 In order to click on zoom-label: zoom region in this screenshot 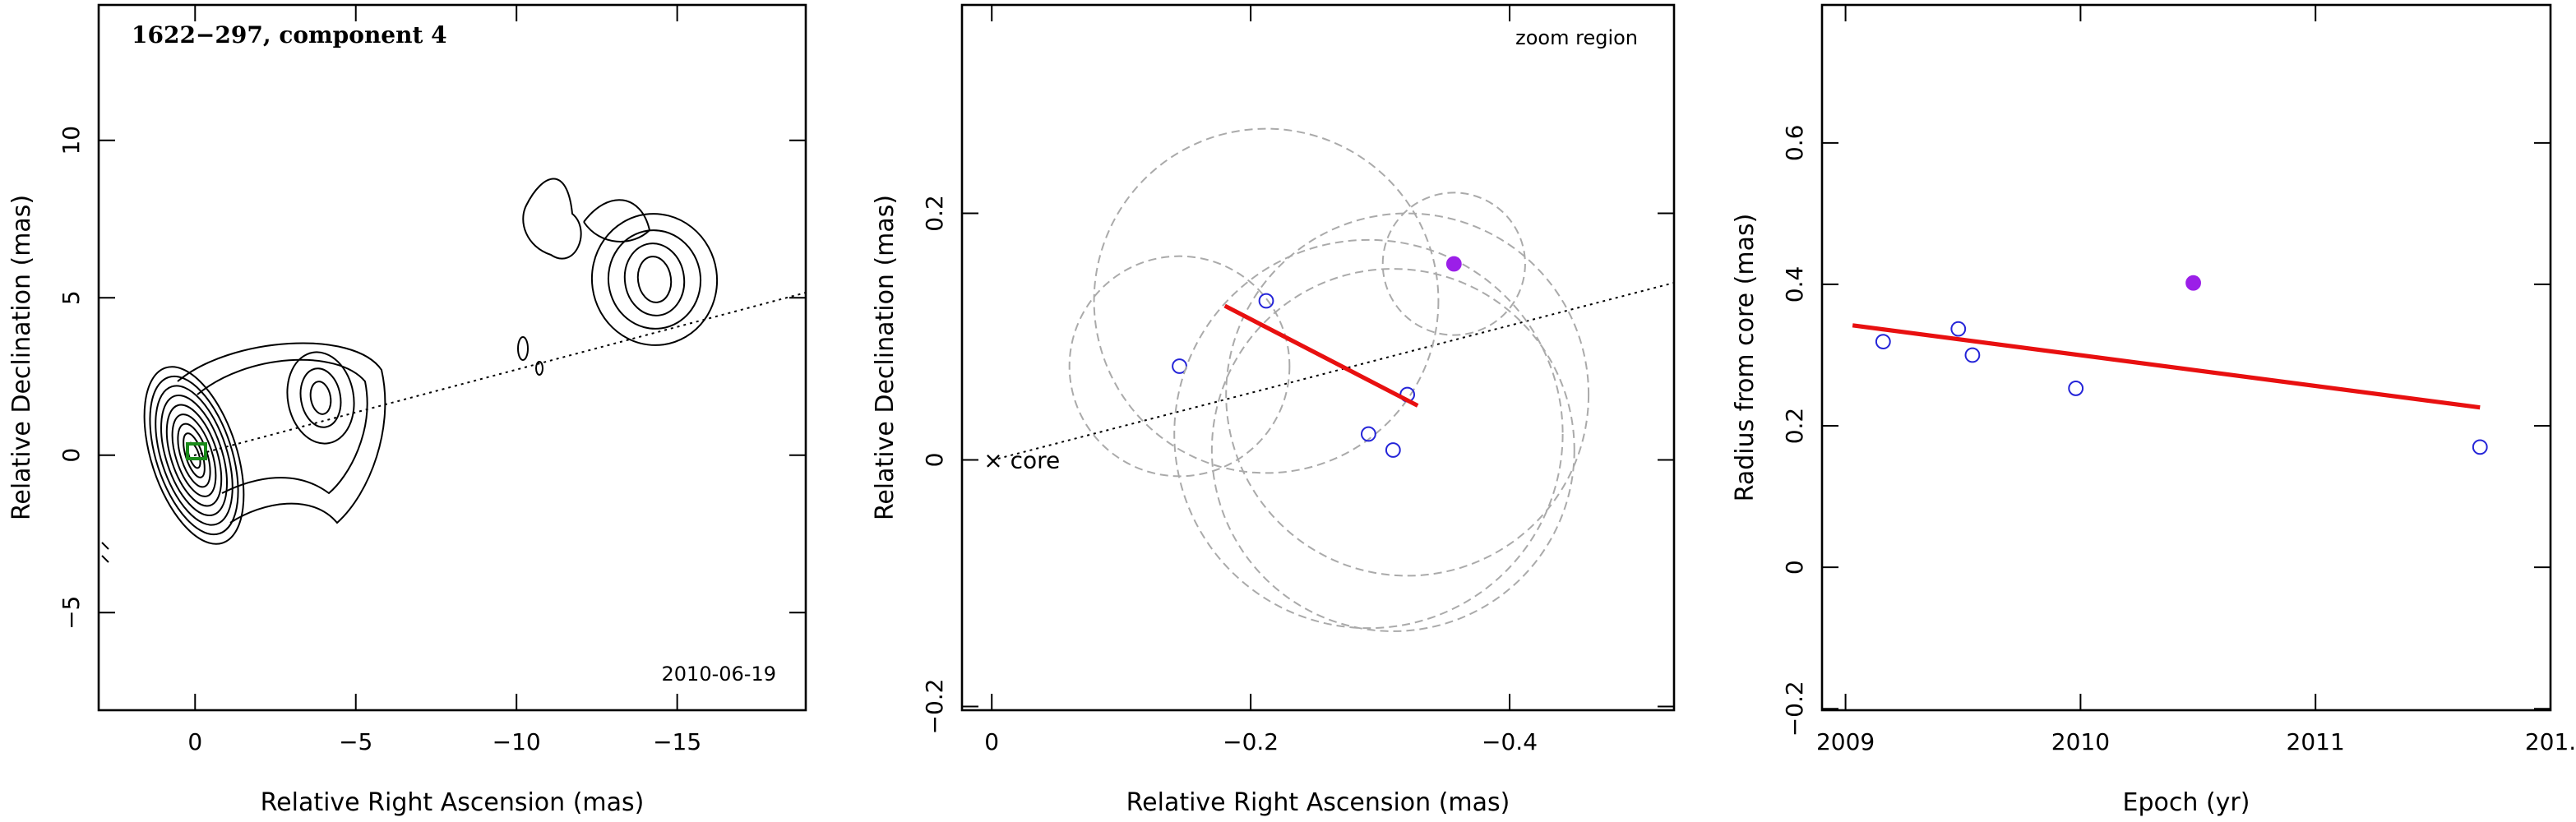, I will do `click(1576, 37)`.